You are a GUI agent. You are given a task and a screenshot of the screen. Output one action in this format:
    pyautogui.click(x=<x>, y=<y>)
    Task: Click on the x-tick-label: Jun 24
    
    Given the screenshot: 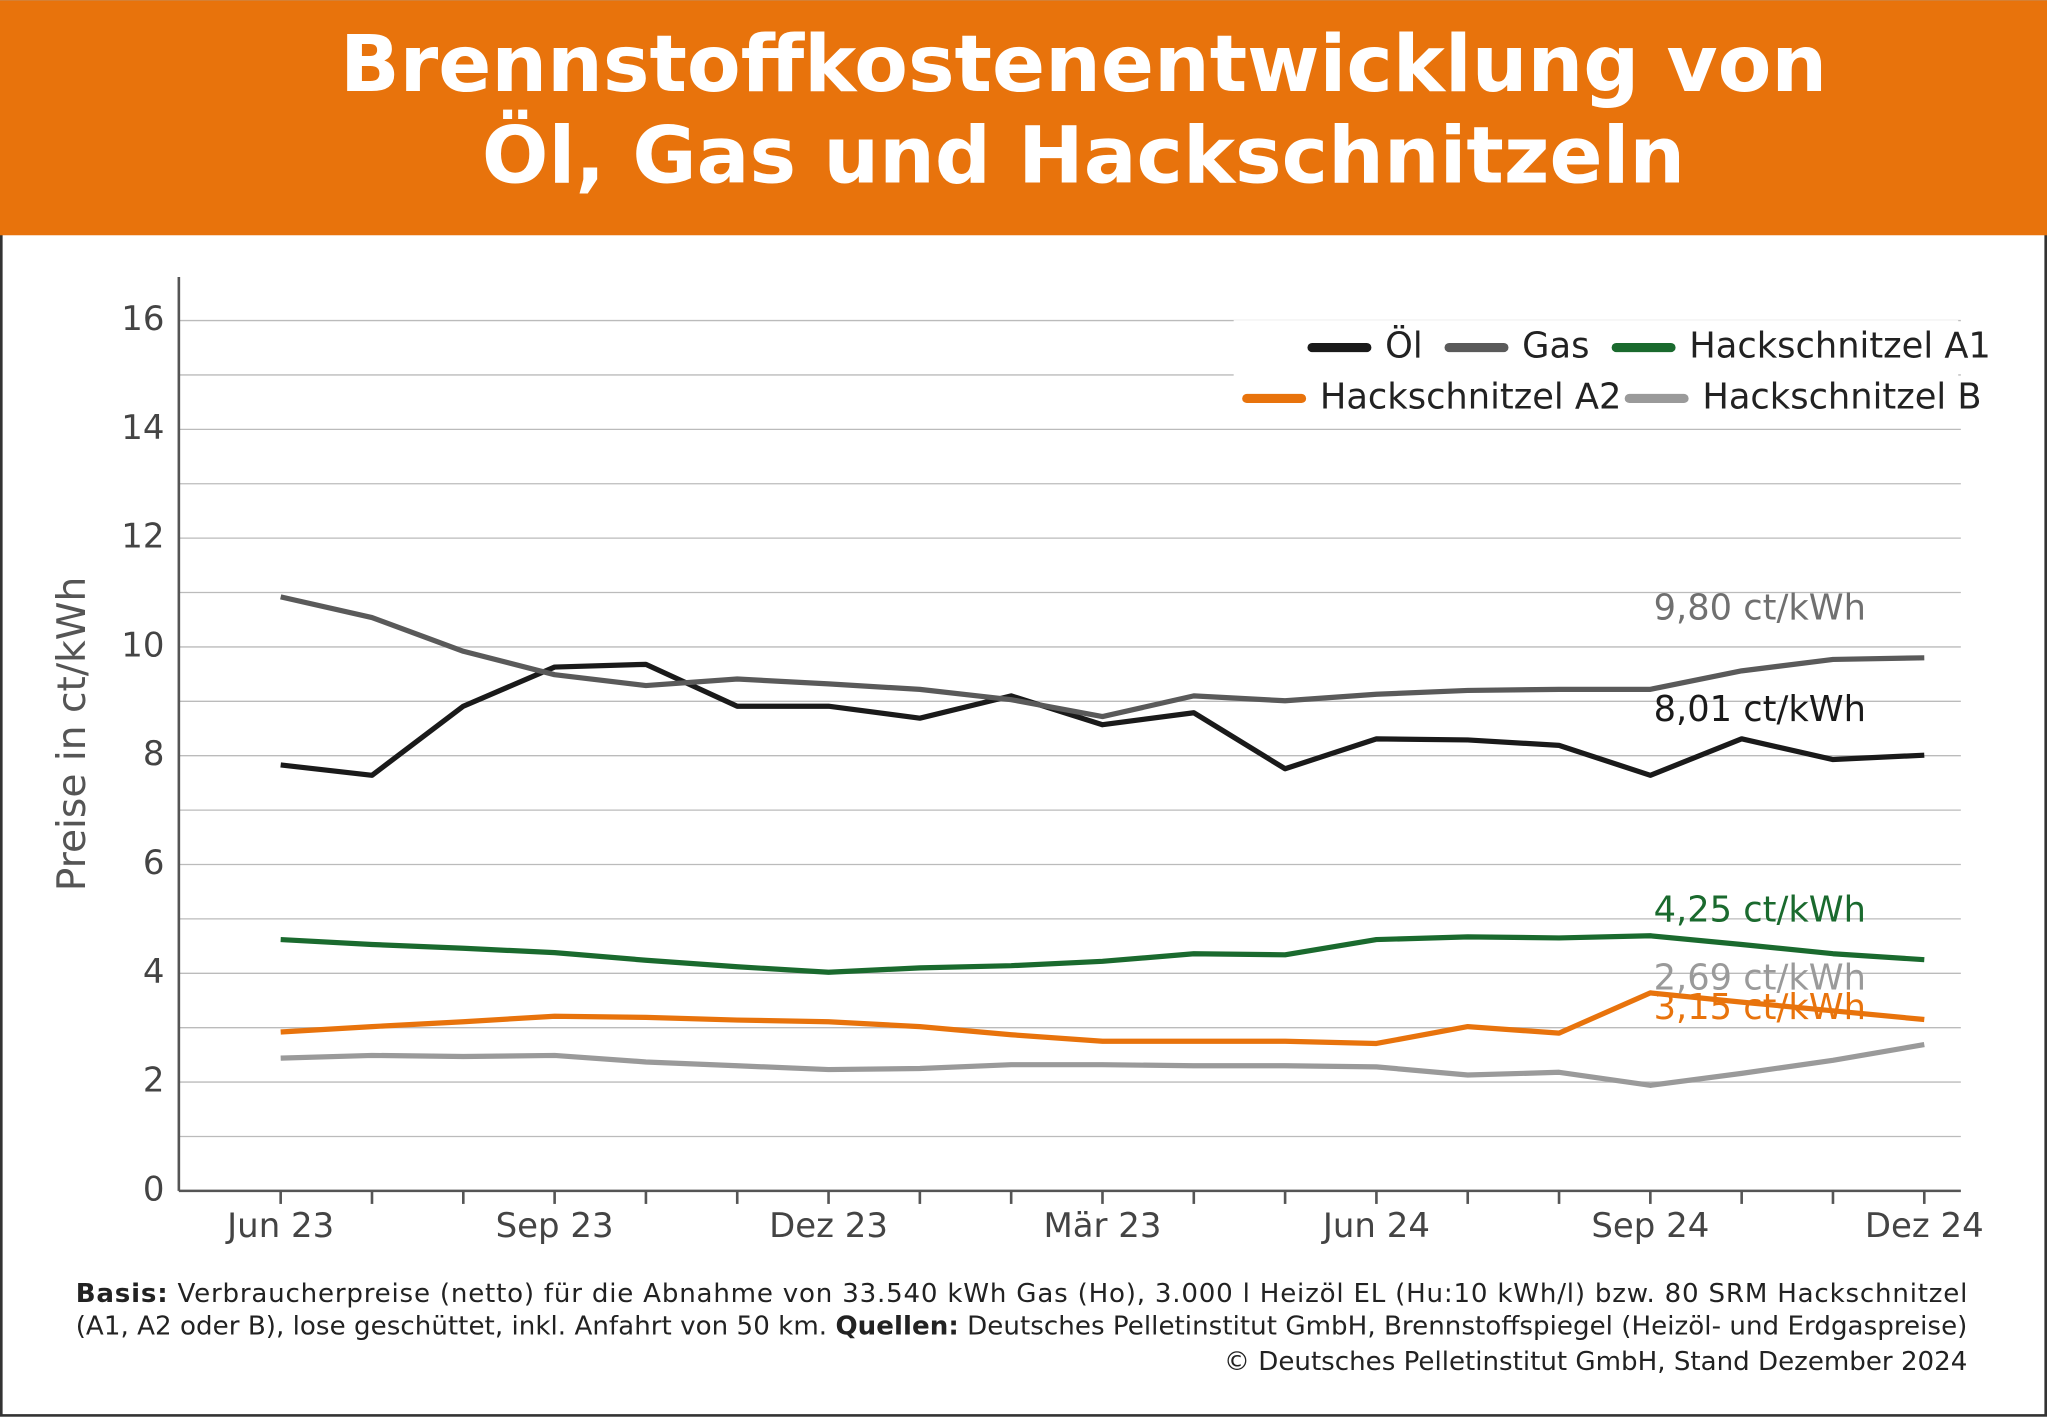 What is the action you would take?
    pyautogui.click(x=1375, y=1226)
    